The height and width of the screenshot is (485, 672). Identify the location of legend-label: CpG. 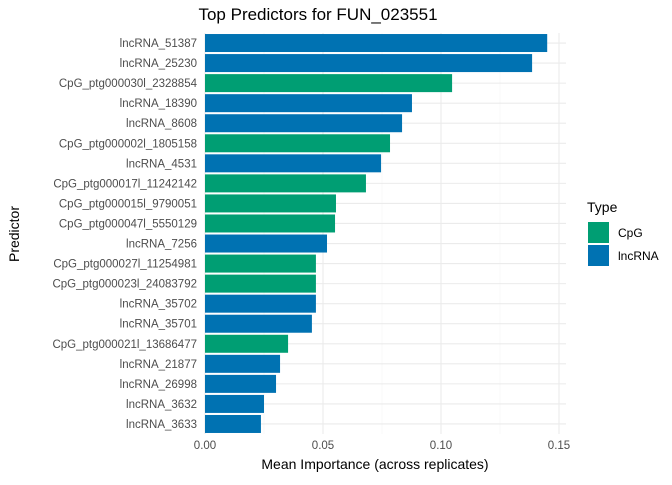
(630, 233).